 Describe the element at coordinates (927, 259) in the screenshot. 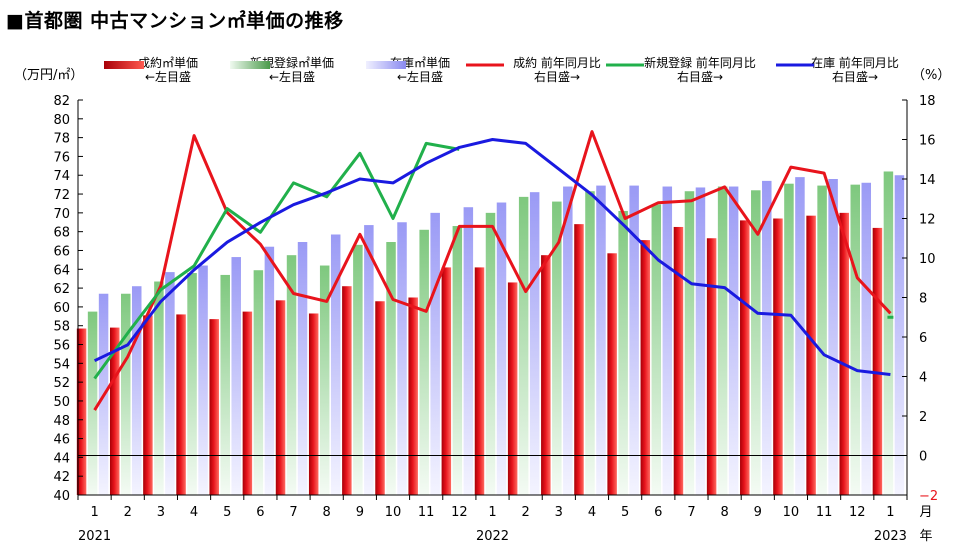

I see `y-right-tick-label: 10` at that location.